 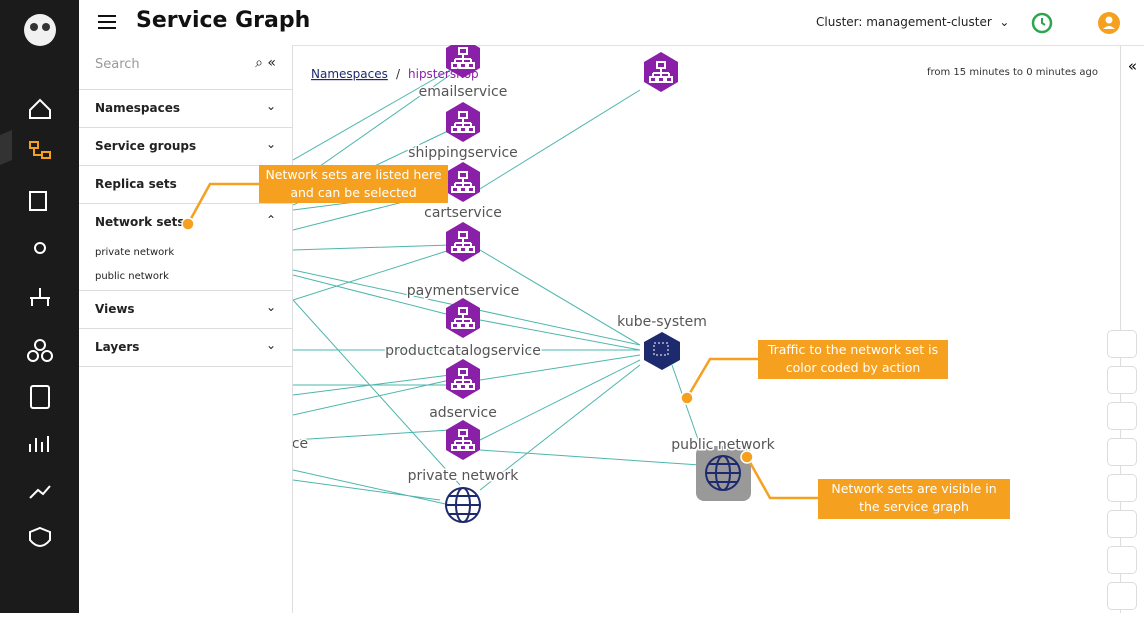 What do you see at coordinates (185, 184) in the screenshot?
I see `section: Replica sets` at bounding box center [185, 184].